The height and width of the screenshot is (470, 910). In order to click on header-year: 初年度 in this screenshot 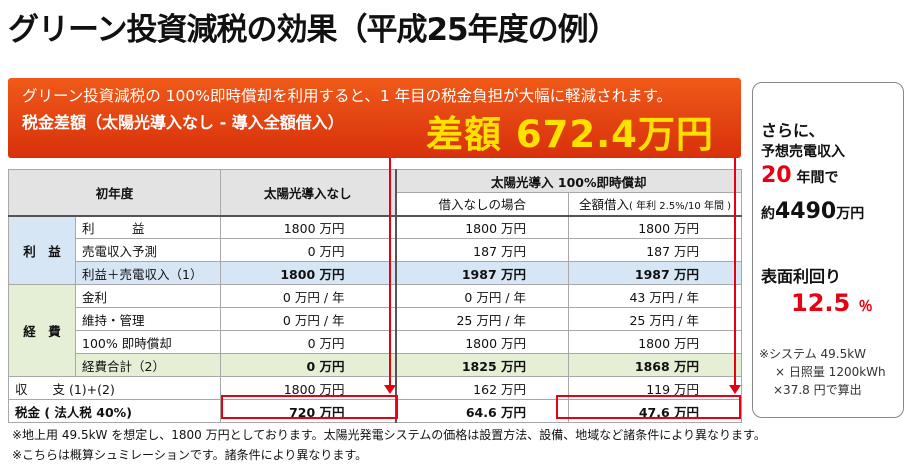, I will do `click(114, 192)`.